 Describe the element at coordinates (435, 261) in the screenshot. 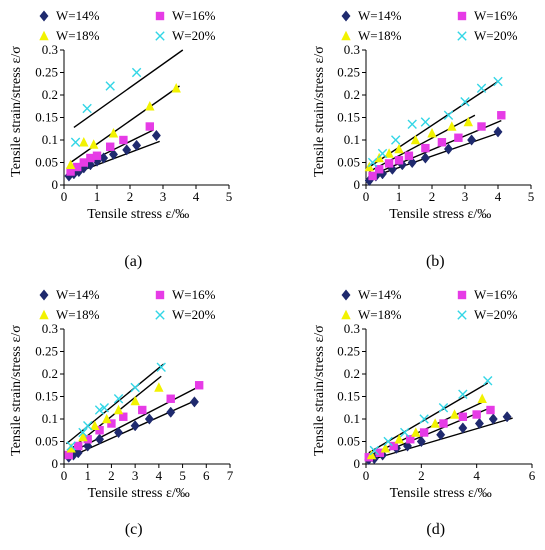

I see `panel-caption: (b)` at that location.